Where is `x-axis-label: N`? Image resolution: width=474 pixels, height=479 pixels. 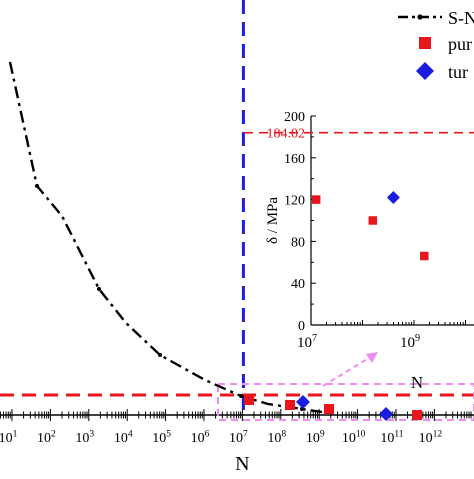 x-axis-label: N is located at coordinates (242, 463).